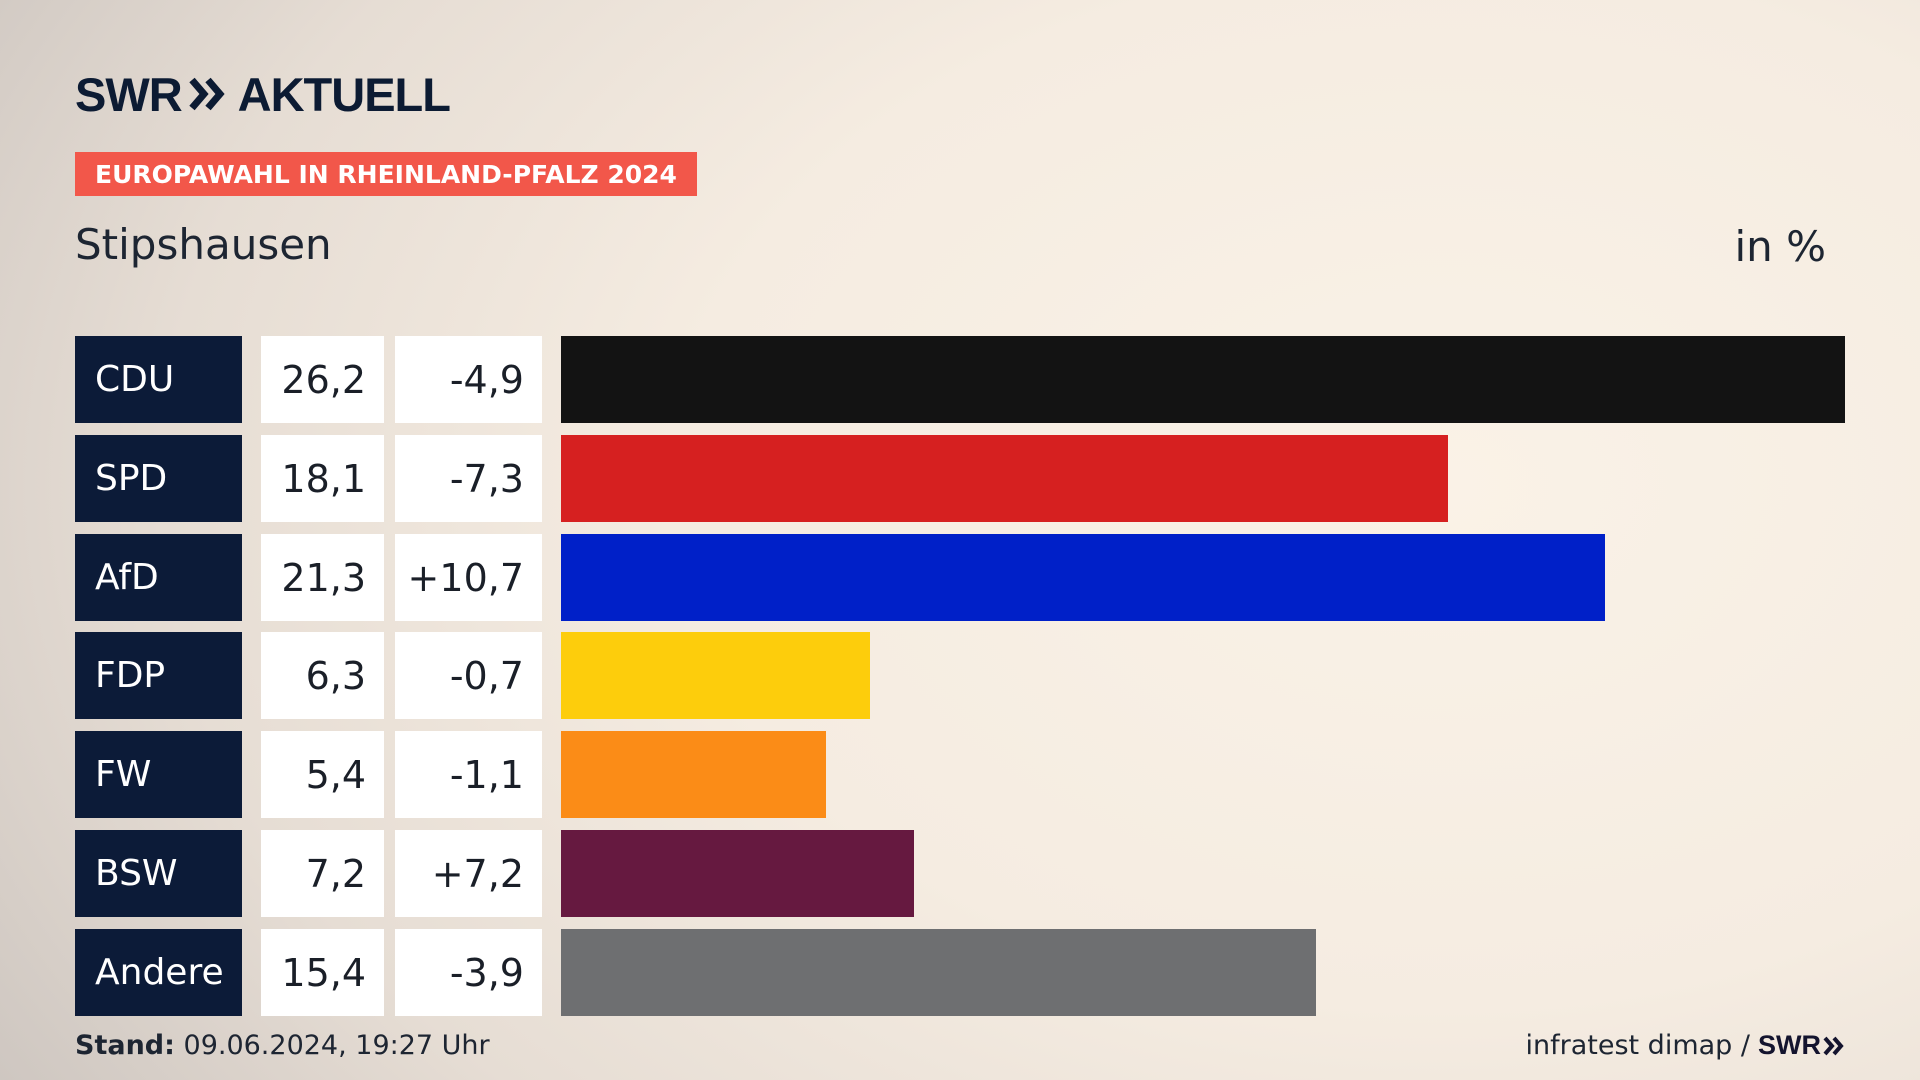  What do you see at coordinates (336, 1045) in the screenshot?
I see `stand-value: 09.06.2024, 19:27 Uhr` at bounding box center [336, 1045].